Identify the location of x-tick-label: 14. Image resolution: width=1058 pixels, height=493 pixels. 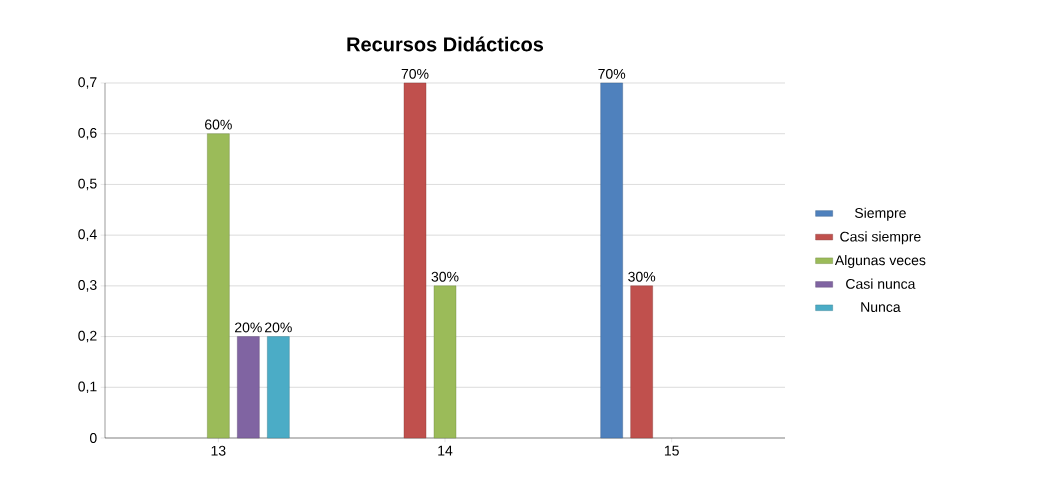
(445, 450).